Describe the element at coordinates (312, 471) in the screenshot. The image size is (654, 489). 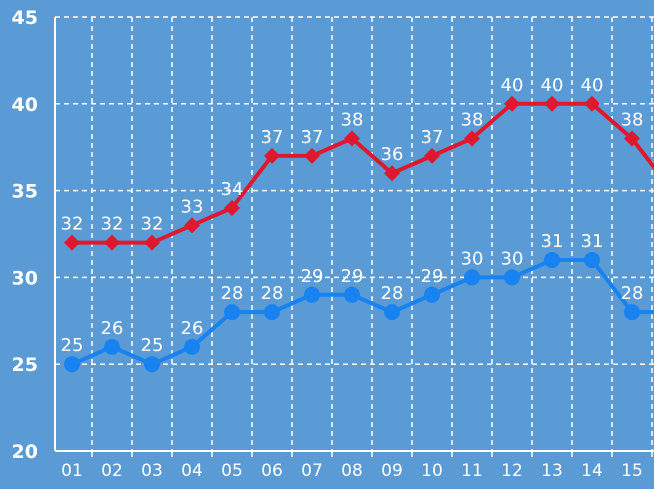
I see `x-tick-label: 07` at that location.